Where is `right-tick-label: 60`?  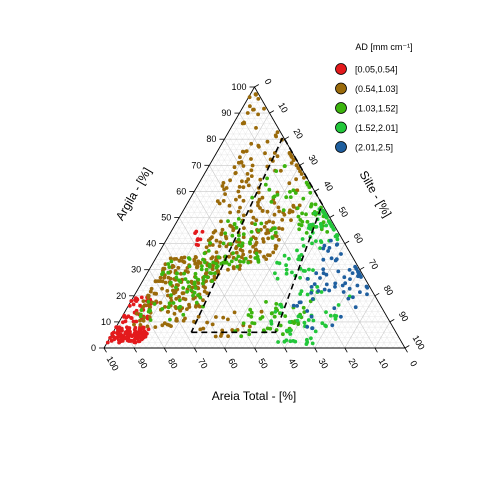 right-tick-label: 60 is located at coordinates (359, 238).